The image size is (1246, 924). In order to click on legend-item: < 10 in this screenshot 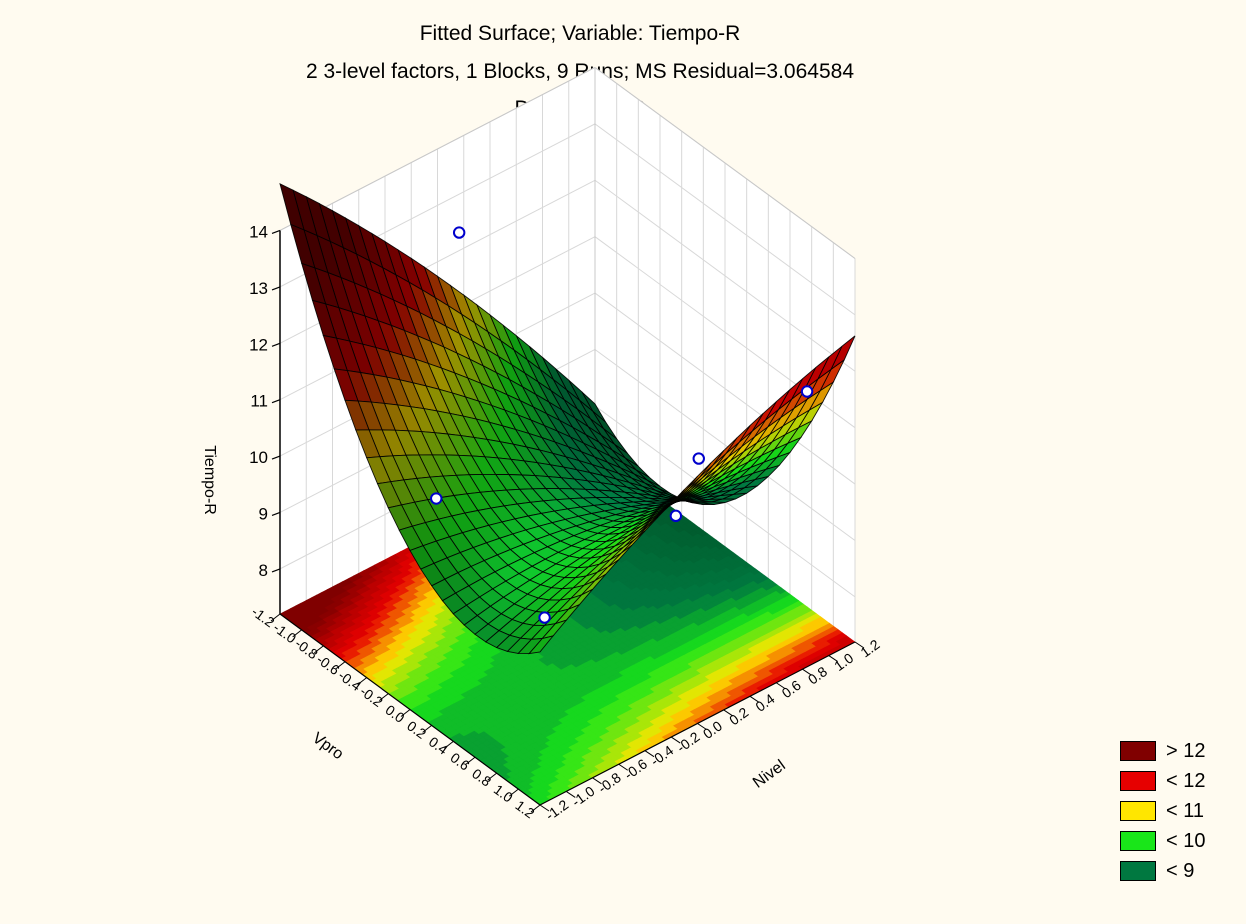, I will do `click(1162, 841)`.